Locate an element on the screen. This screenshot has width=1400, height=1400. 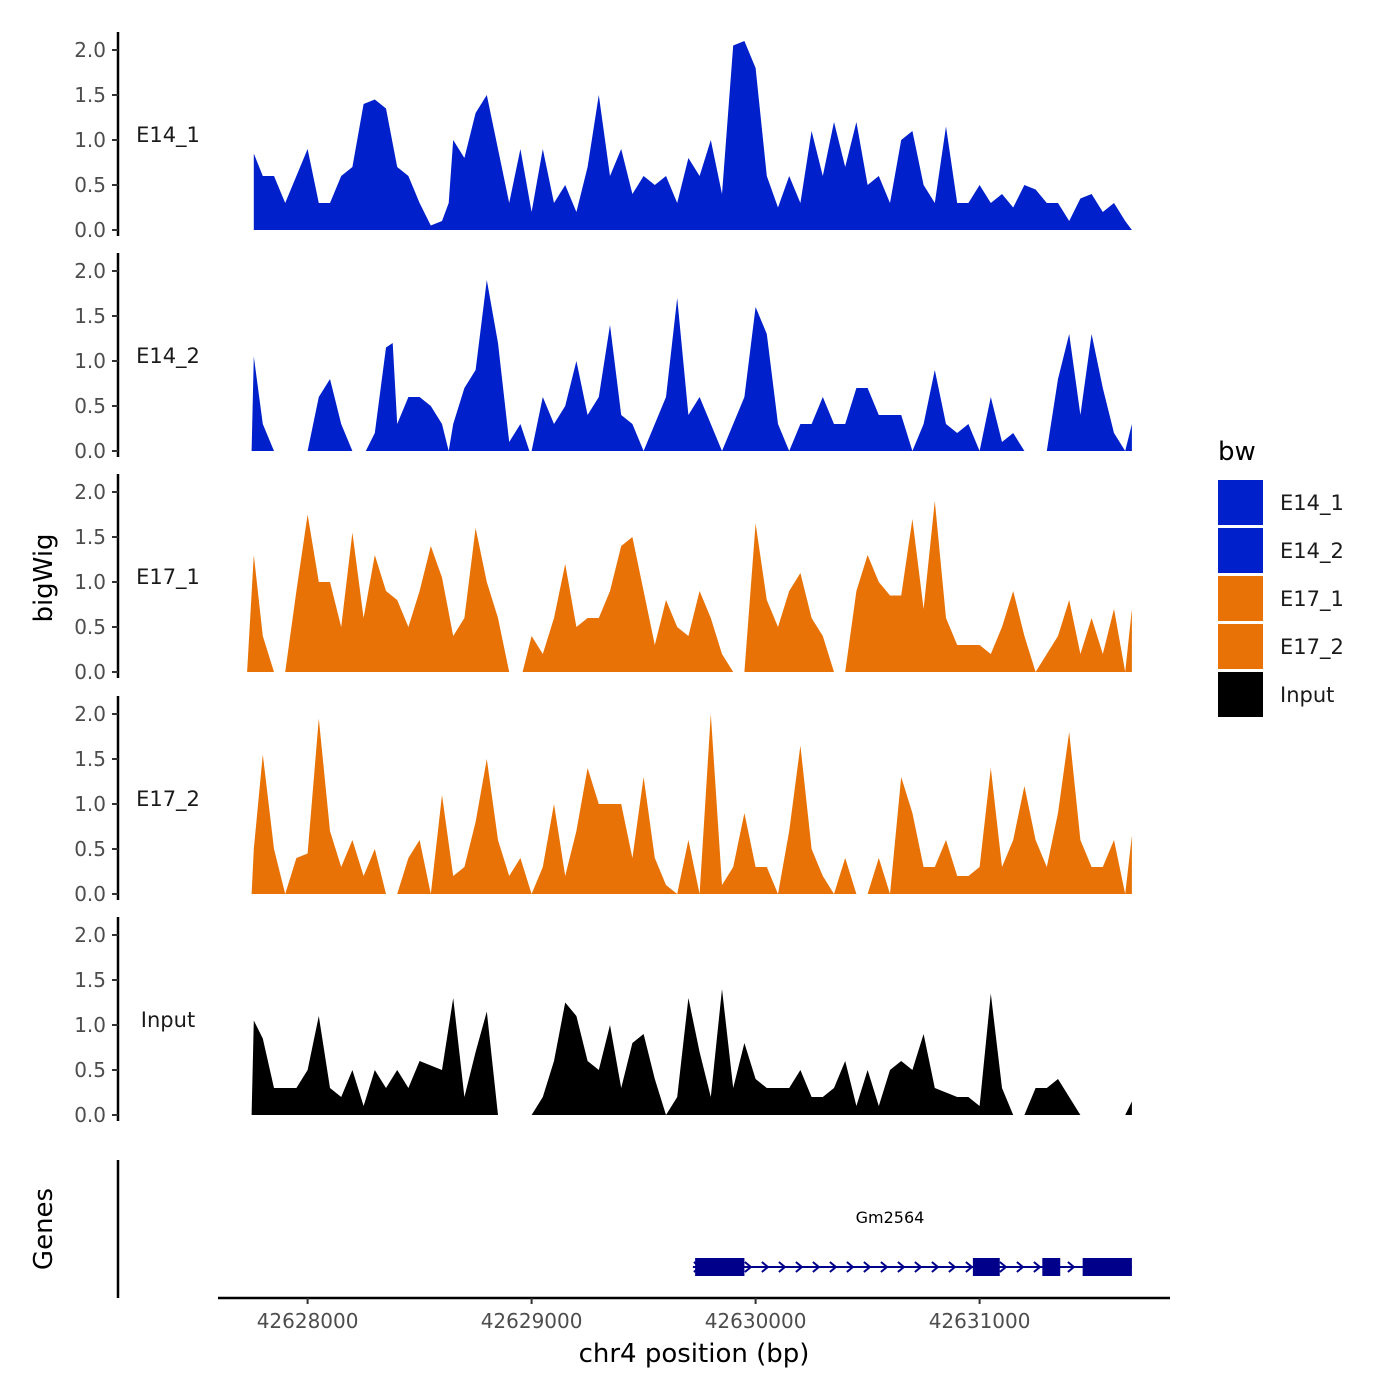
legend-label-E14_2: E14_2 is located at coordinates (1312, 551).